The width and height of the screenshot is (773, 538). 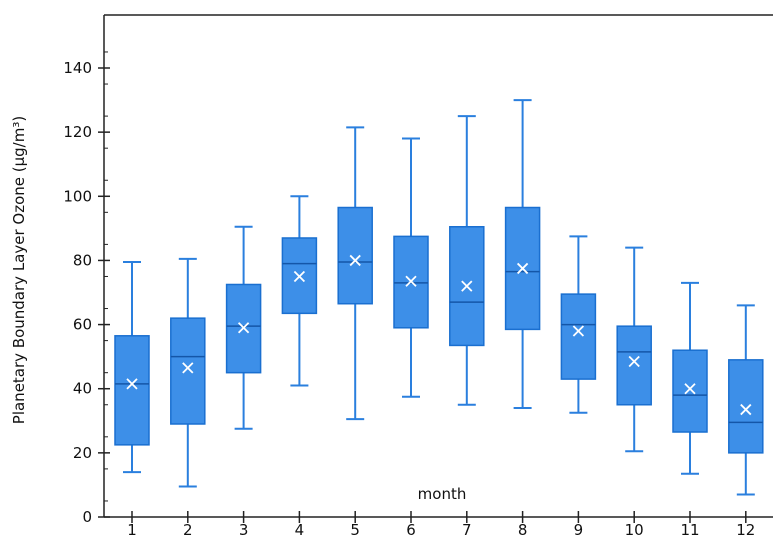 What do you see at coordinates (19, 270) in the screenshot?
I see `y-axis-title: Planetary Boundary Layer Ozone (μg/m³)` at bounding box center [19, 270].